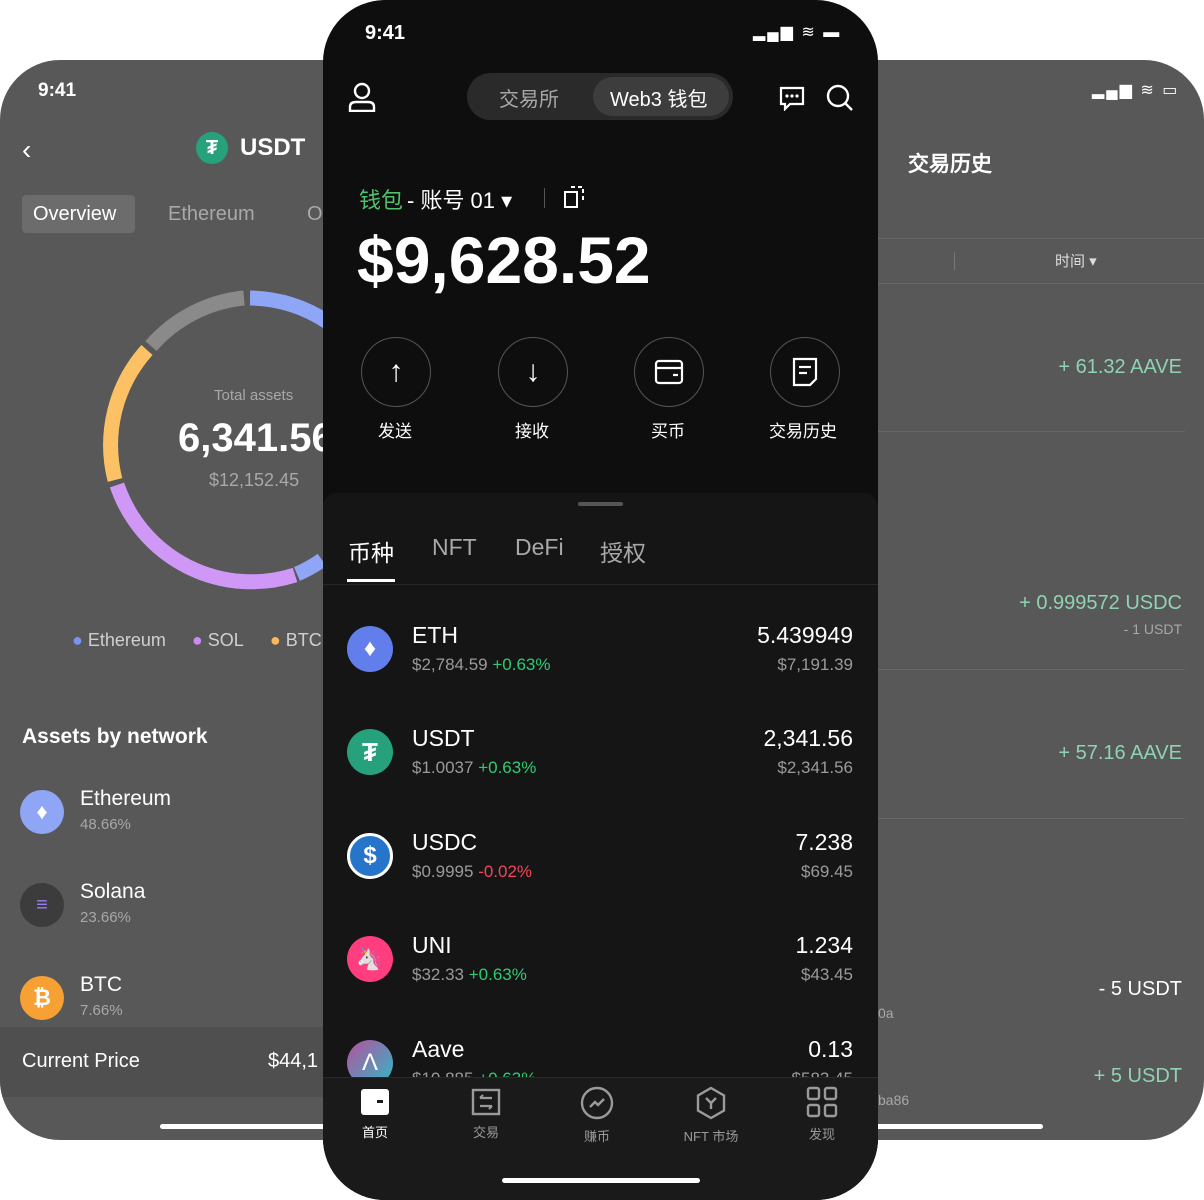  Describe the element at coordinates (460, 200) in the screenshot. I see `account-selector: - 账号 01 ▾` at that location.